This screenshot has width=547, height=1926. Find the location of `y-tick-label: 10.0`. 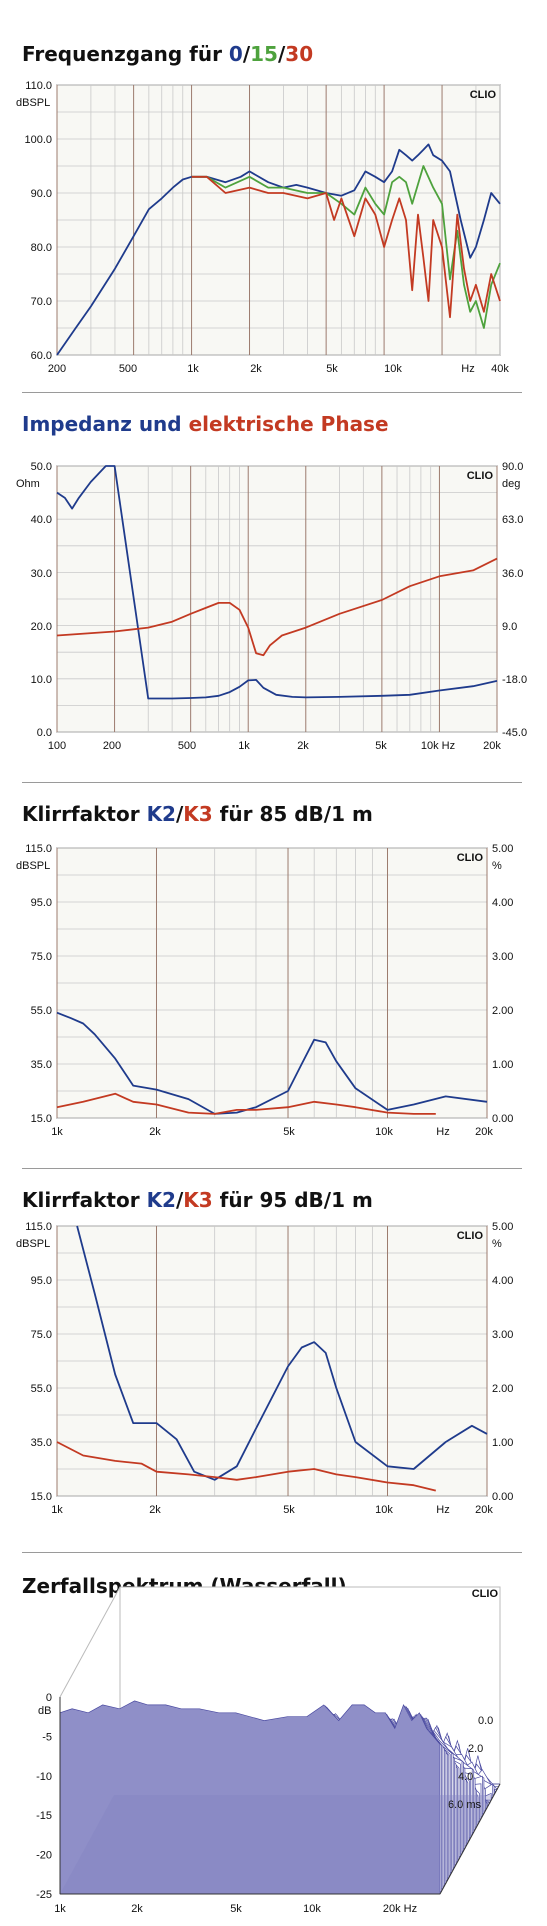

y-tick-label: 10.0 is located at coordinates (41, 680).